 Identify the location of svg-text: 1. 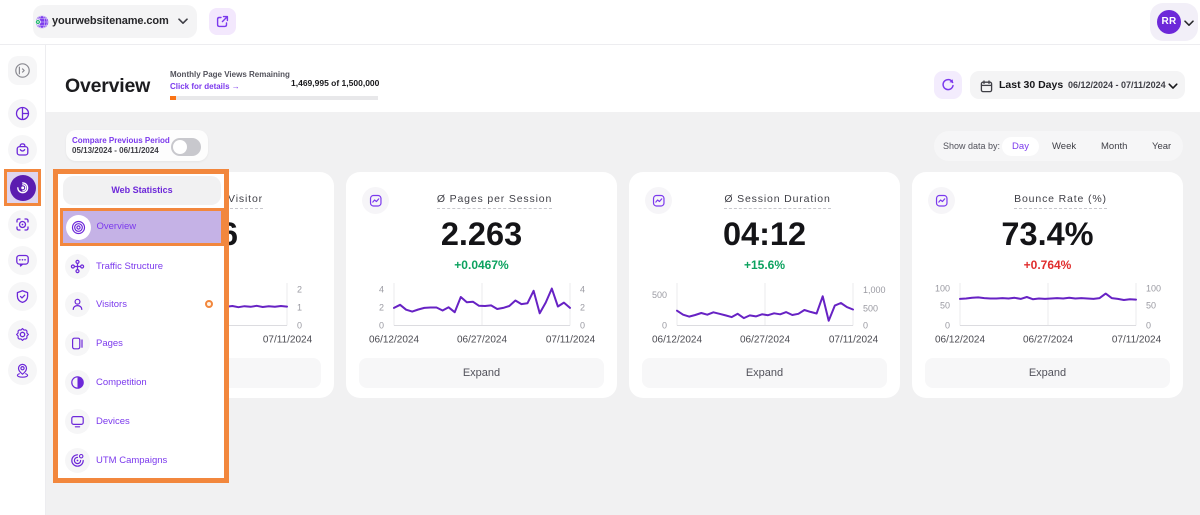
(299, 308).